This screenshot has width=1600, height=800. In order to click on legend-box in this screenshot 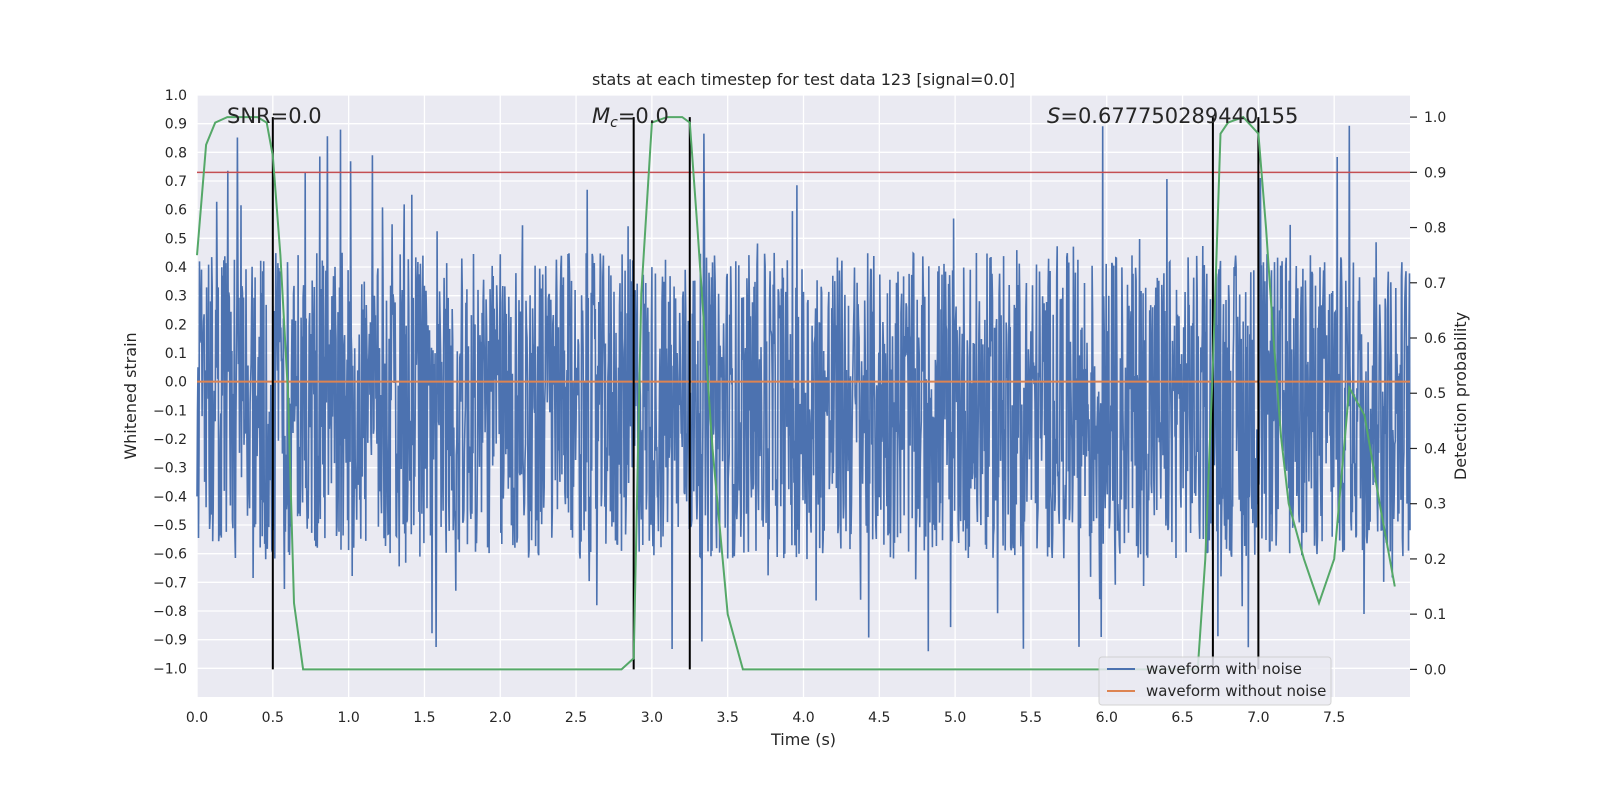, I will do `click(1215, 681)`.